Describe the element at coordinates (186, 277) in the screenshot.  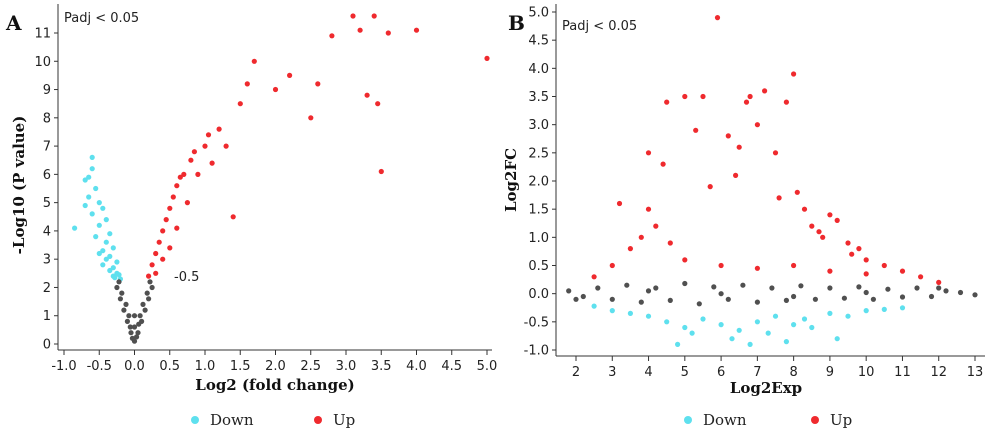
I see `panel-a-threshold-label: -0.5` at that location.